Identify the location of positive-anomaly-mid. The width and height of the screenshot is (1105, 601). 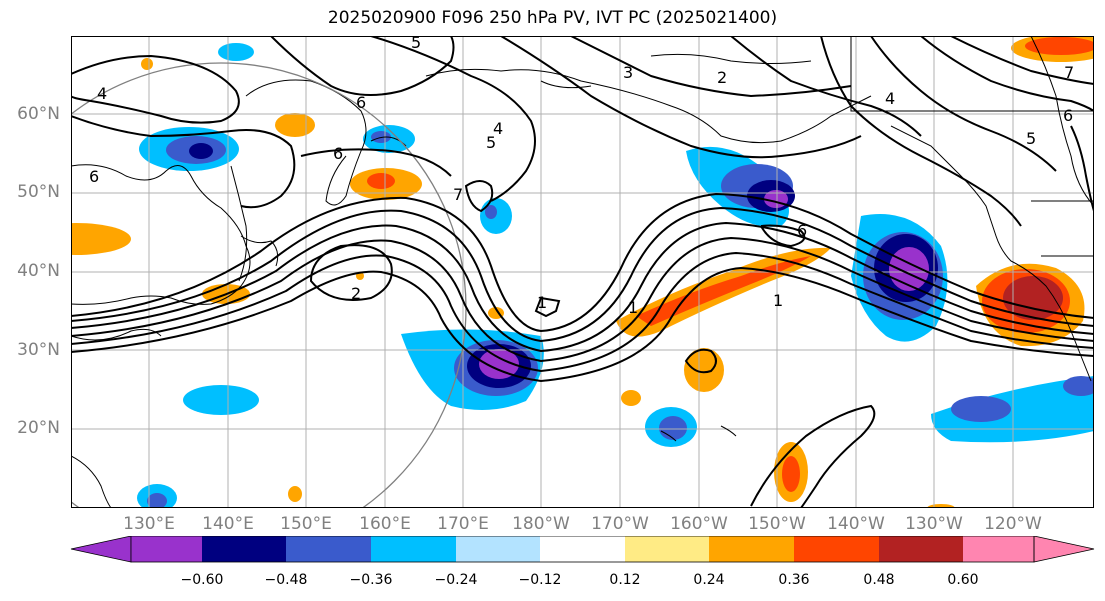
(704, 370).